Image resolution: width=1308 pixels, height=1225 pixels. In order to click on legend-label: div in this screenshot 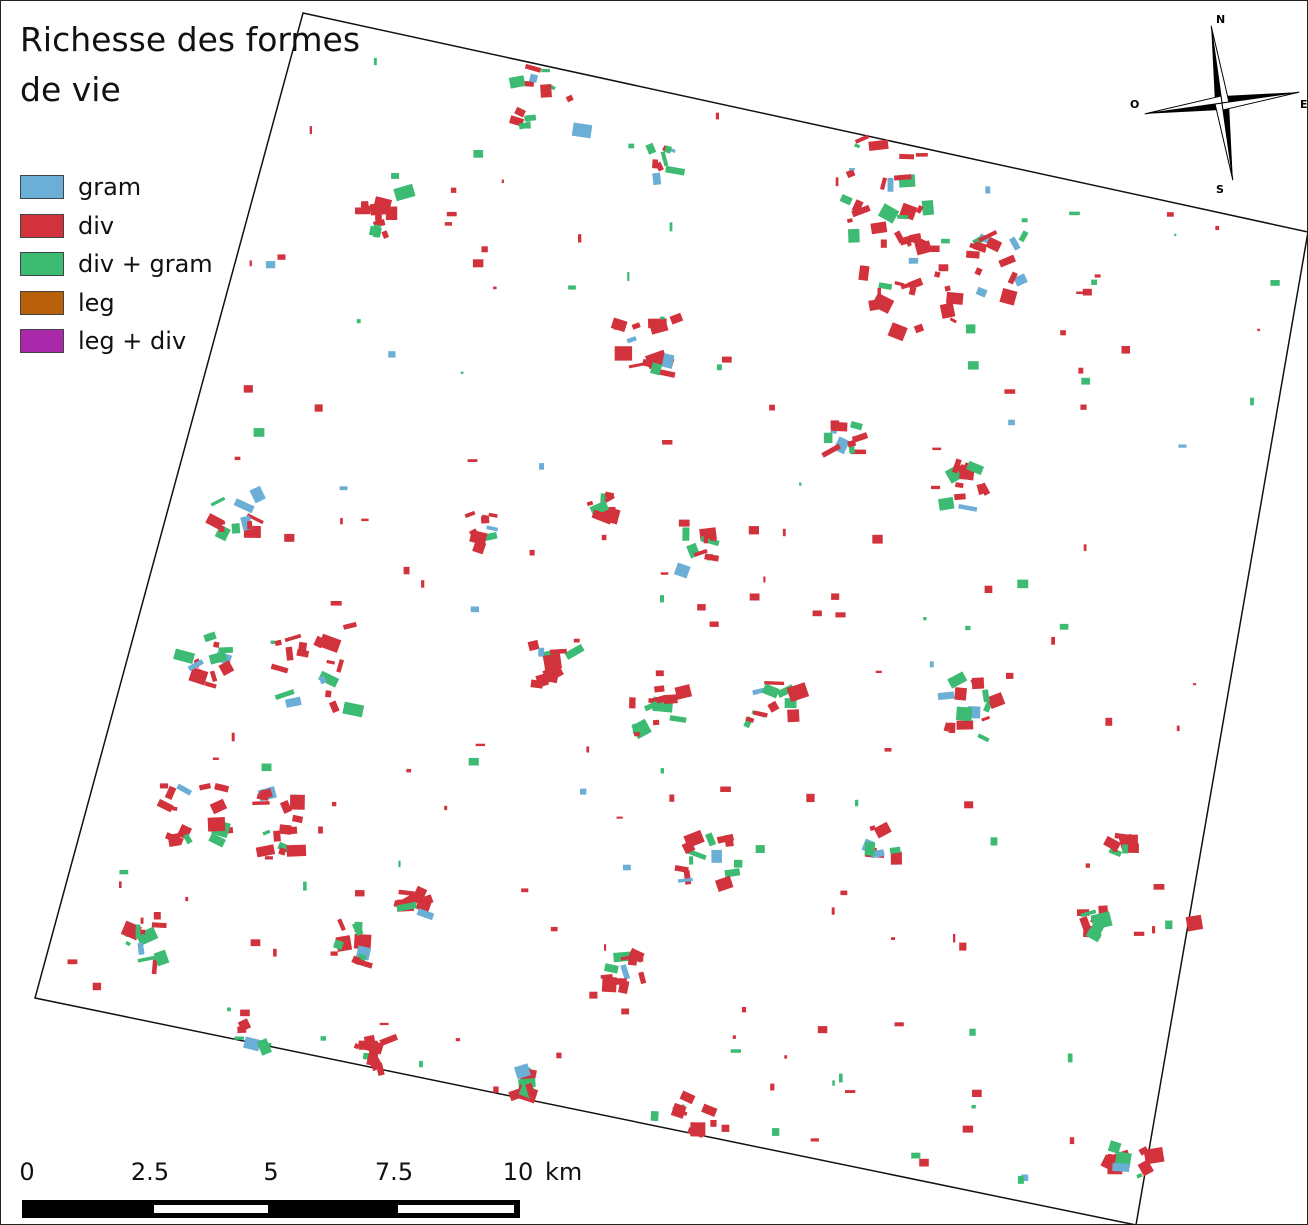, I will do `click(96, 225)`.